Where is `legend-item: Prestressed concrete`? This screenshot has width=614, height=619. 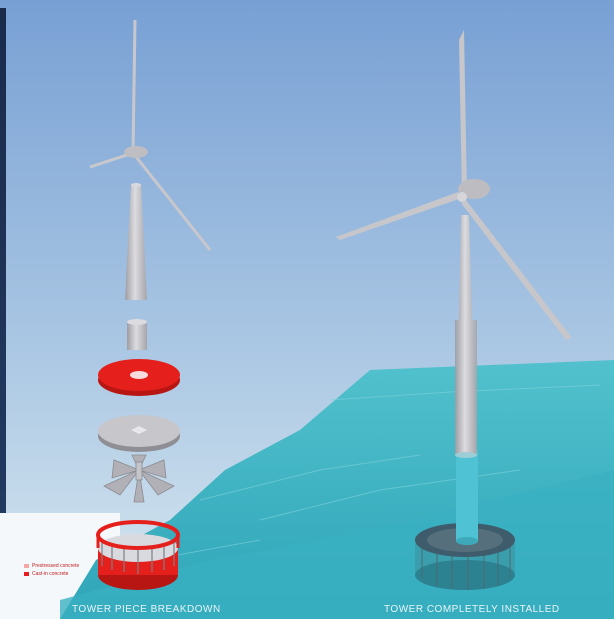
legend-item: Prestressed concrete is located at coordinates (51, 566).